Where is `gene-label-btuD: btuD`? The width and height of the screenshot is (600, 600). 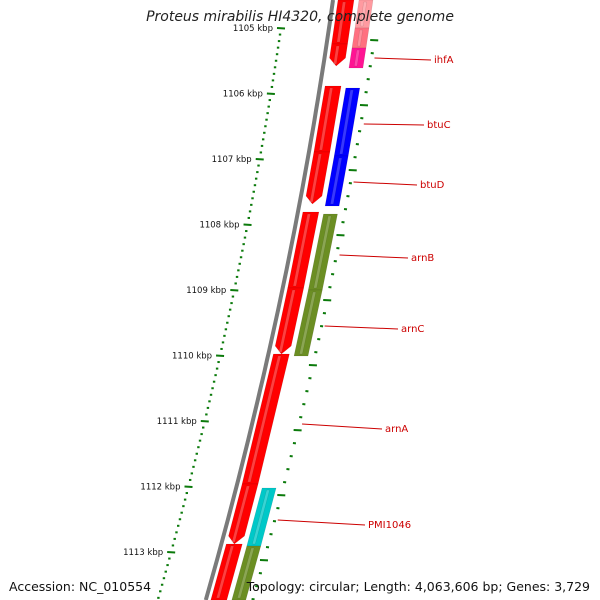
gene-label-btuD: btuD is located at coordinates (432, 185).